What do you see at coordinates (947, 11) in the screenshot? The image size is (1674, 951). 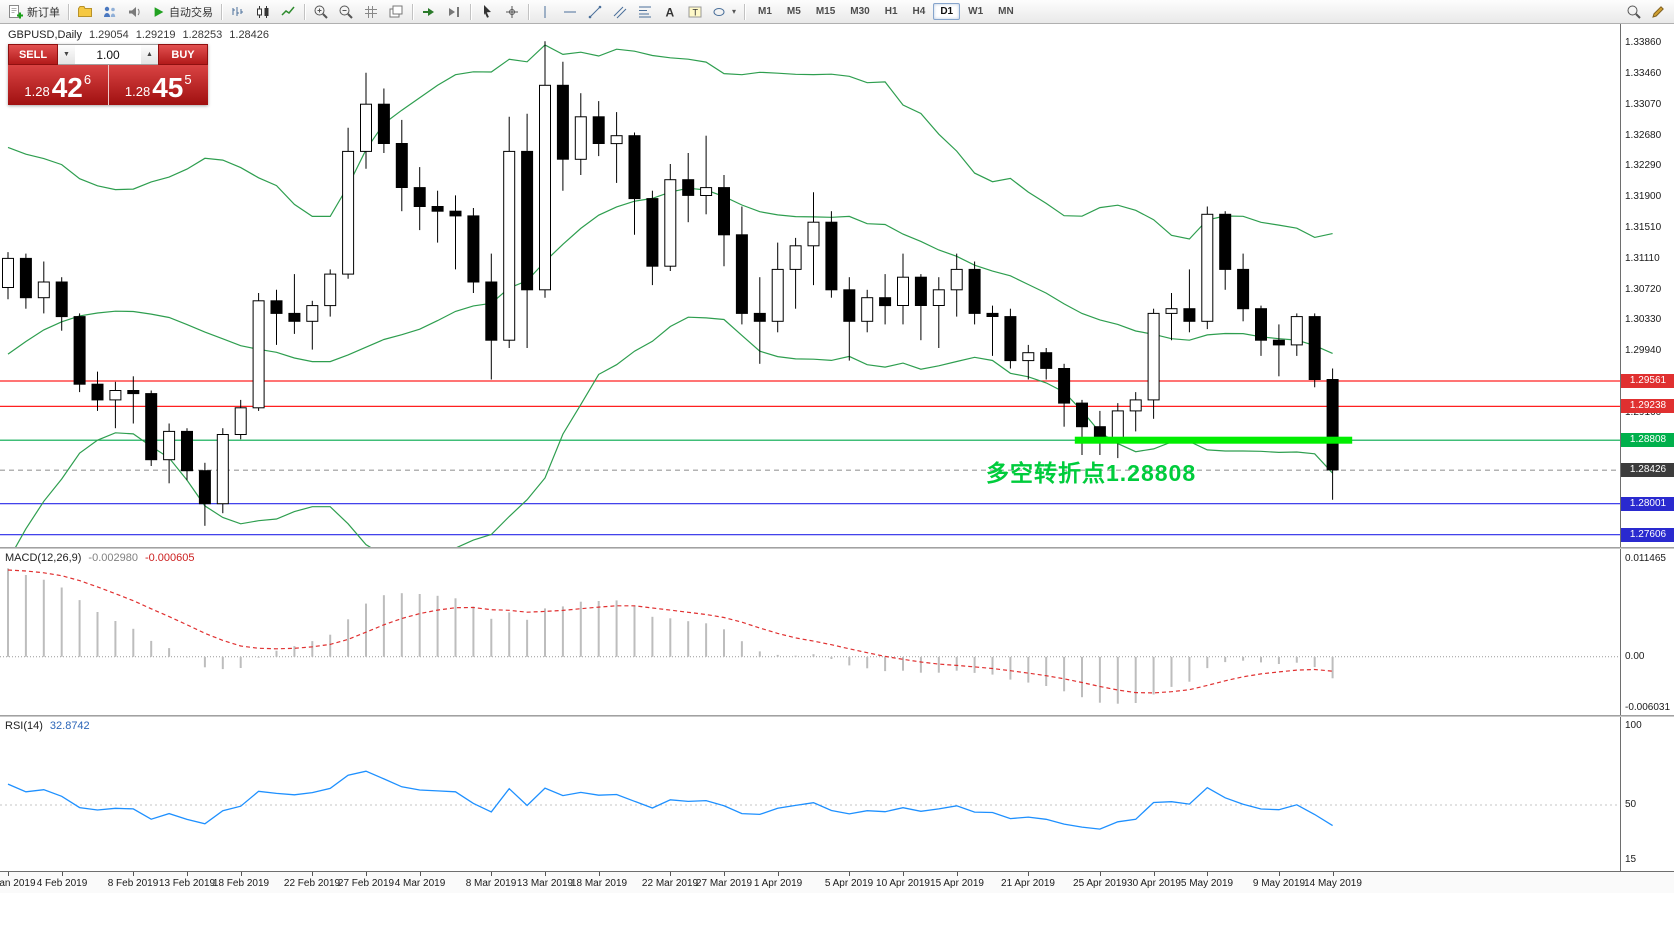 I see `timeframe-button-d1: D1` at bounding box center [947, 11].